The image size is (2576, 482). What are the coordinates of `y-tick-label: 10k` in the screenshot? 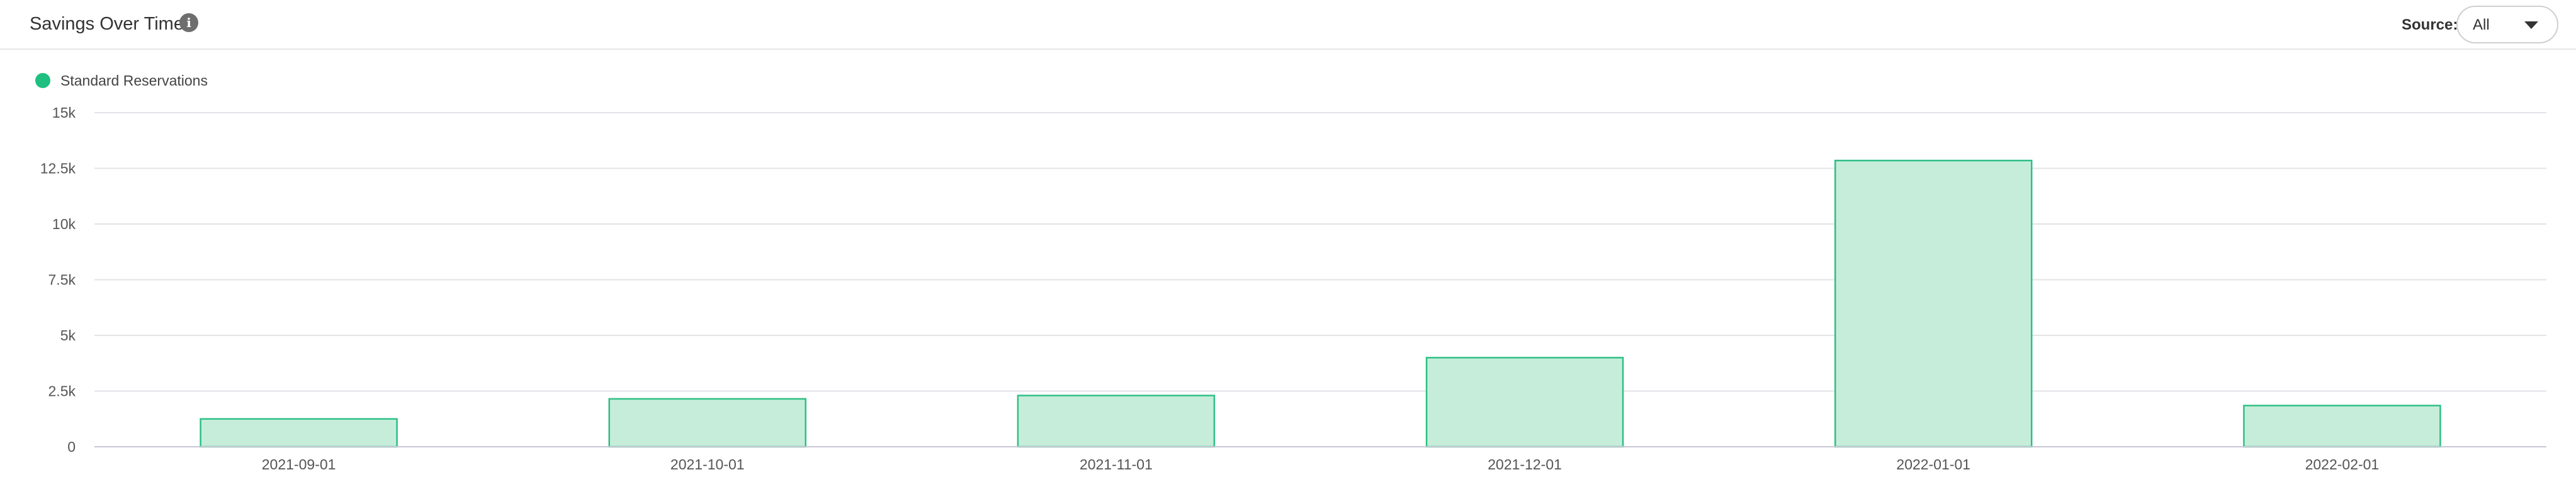 It's located at (64, 224).